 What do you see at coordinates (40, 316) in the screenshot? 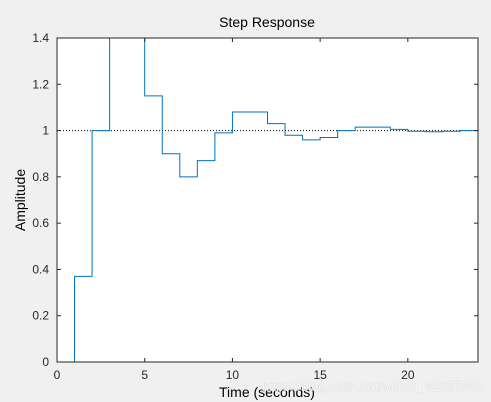
I see `y-tick-label: 0.2` at bounding box center [40, 316].